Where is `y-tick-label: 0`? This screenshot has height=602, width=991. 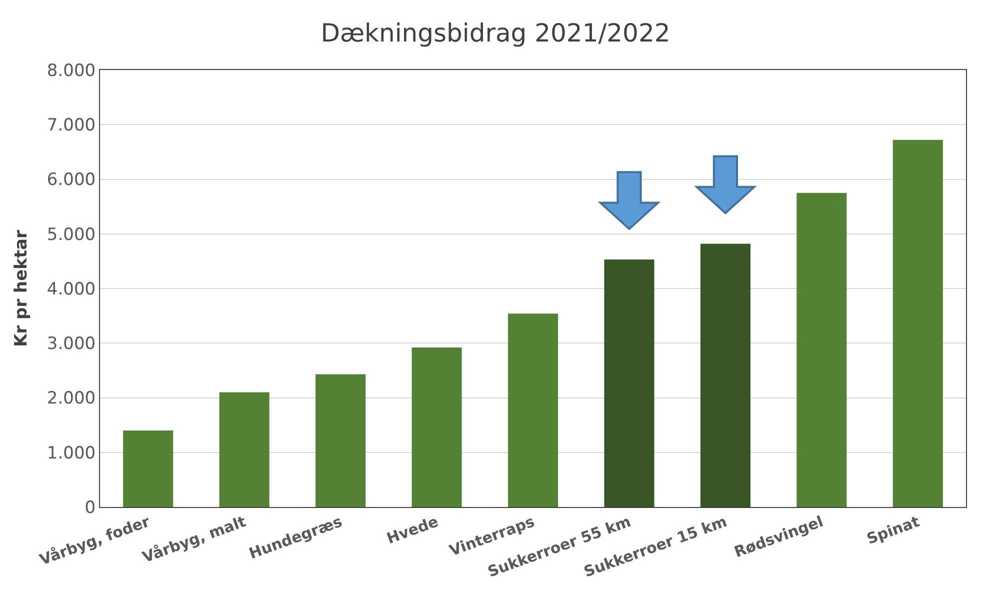
y-tick-label: 0 is located at coordinates (90, 508).